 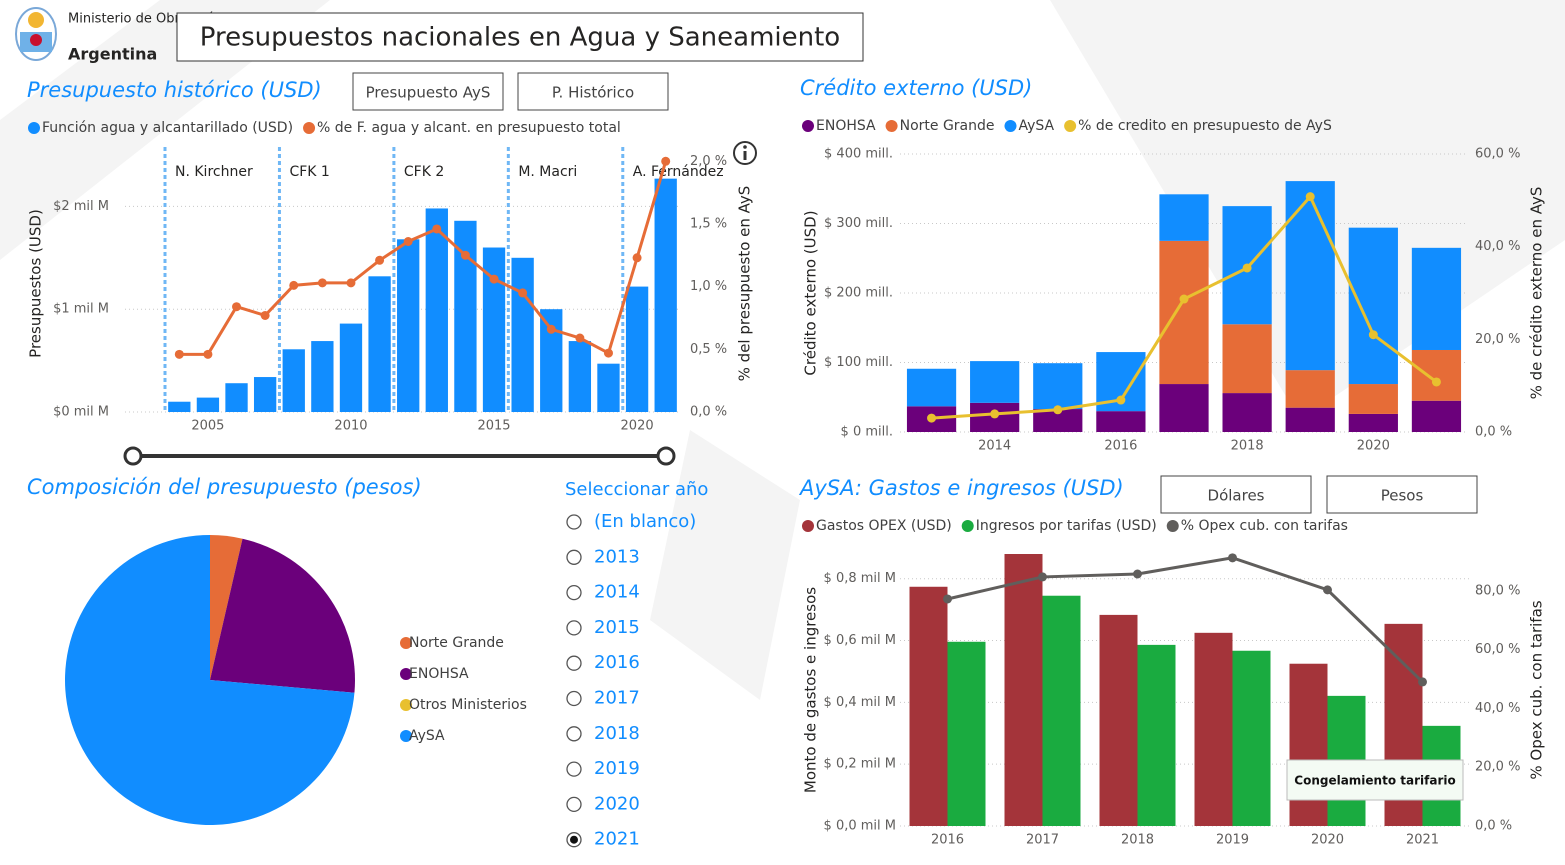 I want to click on radio-label: (En blanco), so click(x=645, y=521).